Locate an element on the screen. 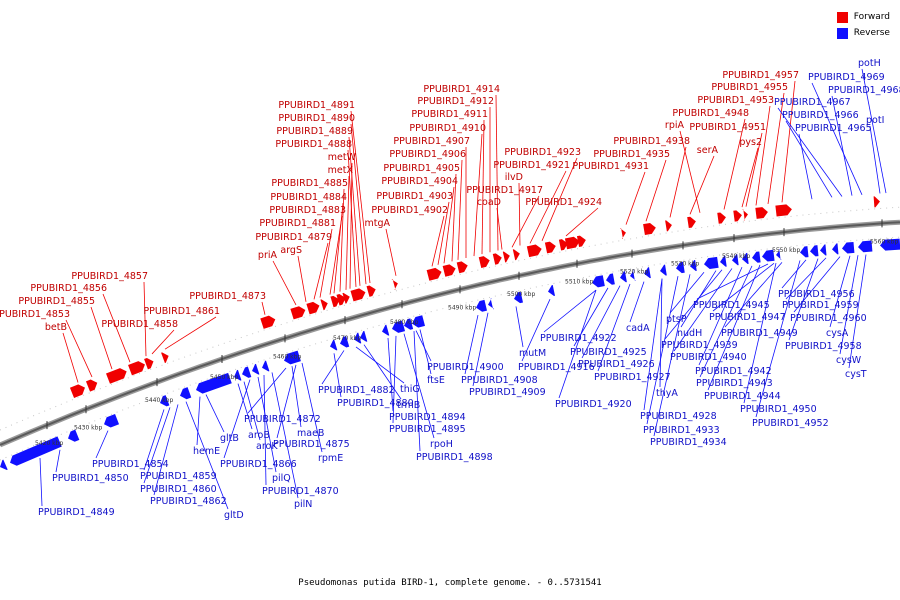 The width and height of the screenshot is (900, 600). reverse-gene-label: PPUBIRD1_4908 is located at coordinates (499, 380).